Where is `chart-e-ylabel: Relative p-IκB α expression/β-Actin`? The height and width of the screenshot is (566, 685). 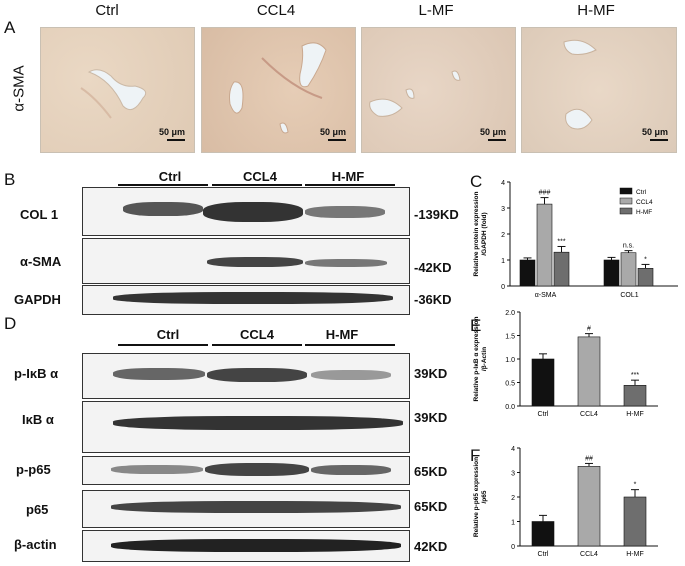
chart-e-ylabel: Relative p-IκB α expression/β-Actin is located at coordinates (480, 359).